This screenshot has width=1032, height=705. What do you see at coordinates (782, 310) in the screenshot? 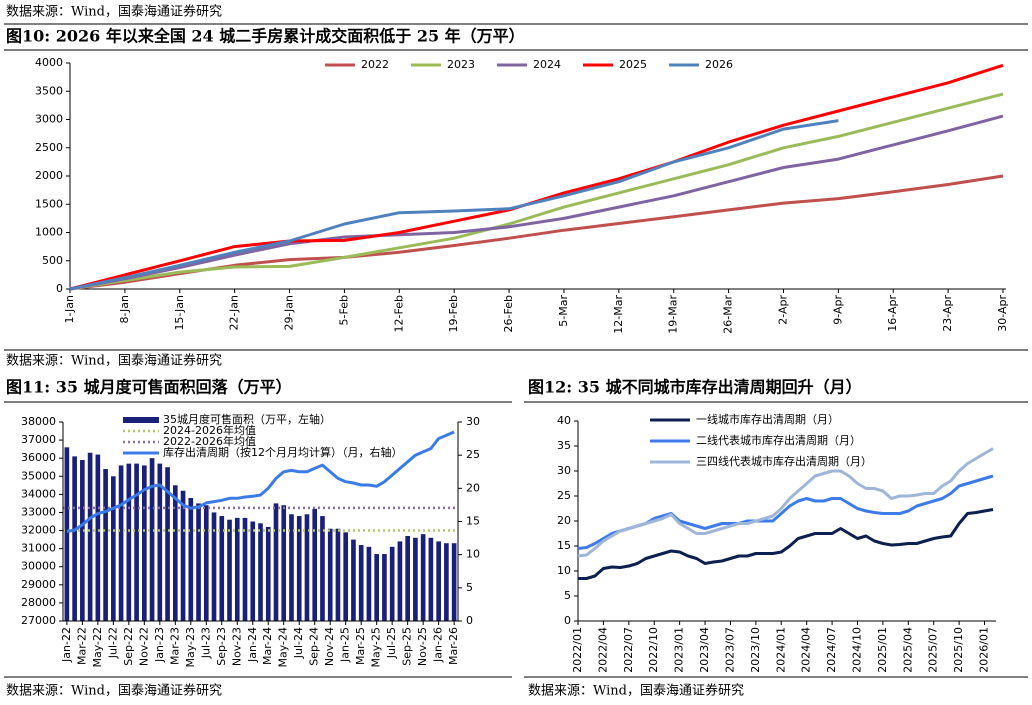
I see `x-tick-label: 2-Apr` at bounding box center [782, 310].